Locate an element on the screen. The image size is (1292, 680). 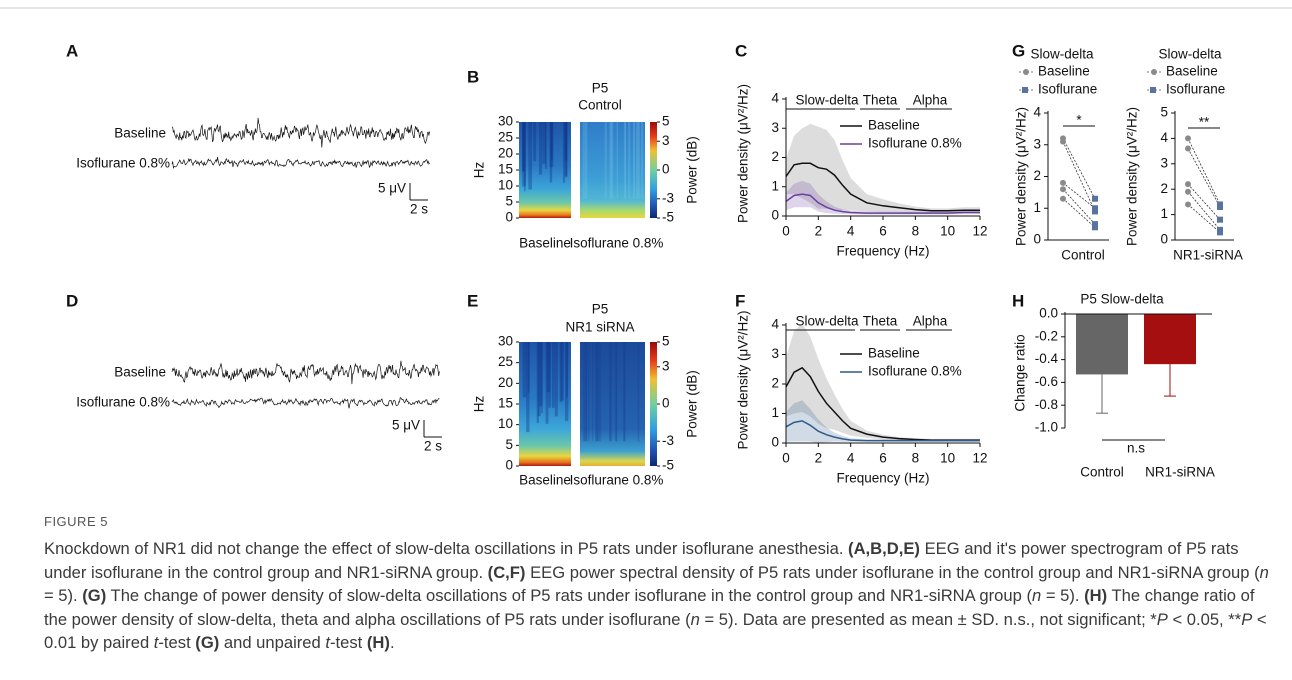
spectrogram-title: Control is located at coordinates (600, 105).